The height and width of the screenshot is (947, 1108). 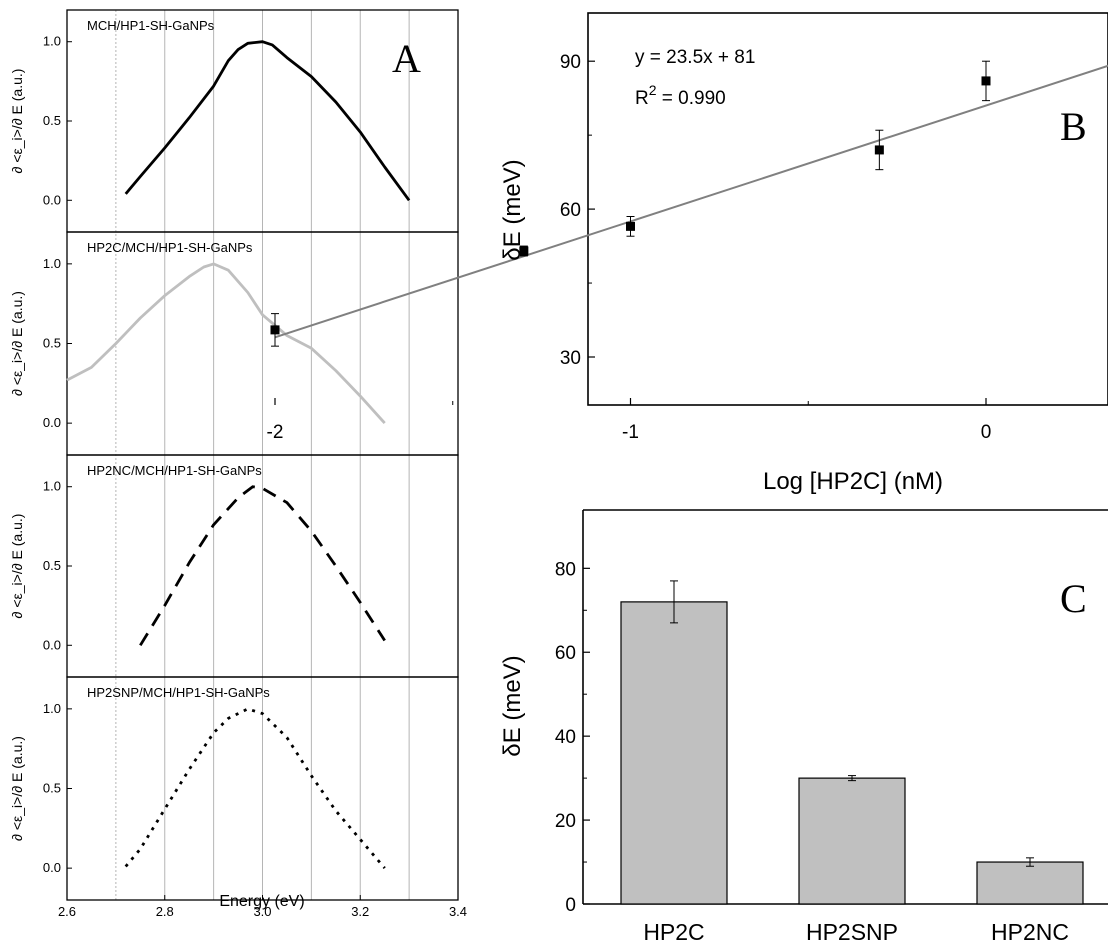 I want to click on panel-b-x-axis-label: Log [HP2C] (nM), so click(x=853, y=481).